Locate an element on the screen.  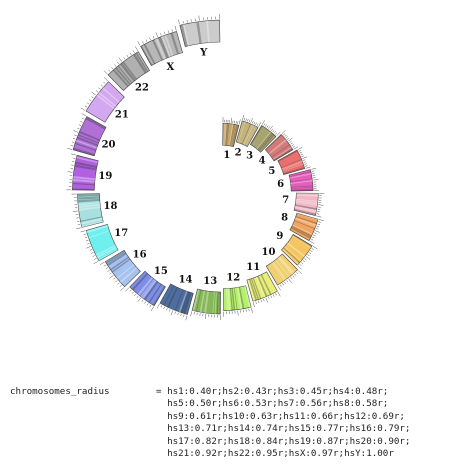
chromosome-label: 16 is located at coordinates (140, 255).